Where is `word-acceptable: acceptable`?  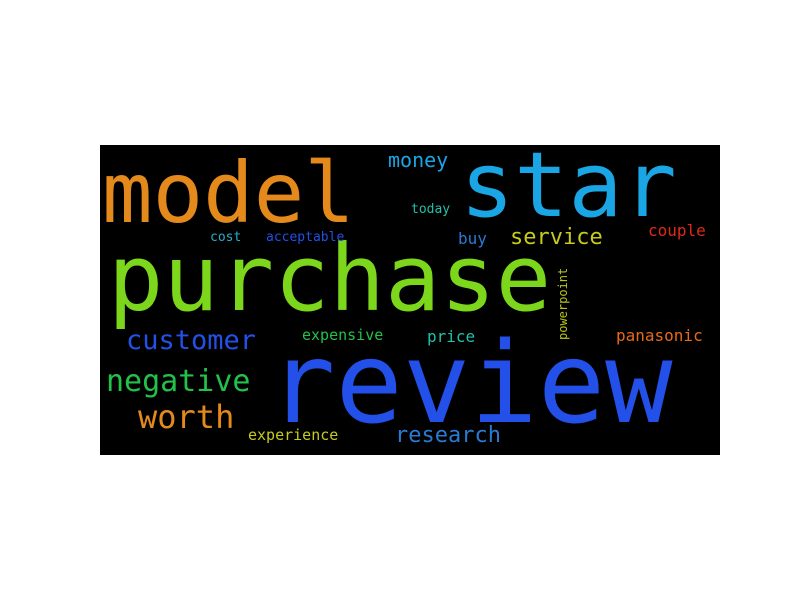 word-acceptable: acceptable is located at coordinates (305, 237).